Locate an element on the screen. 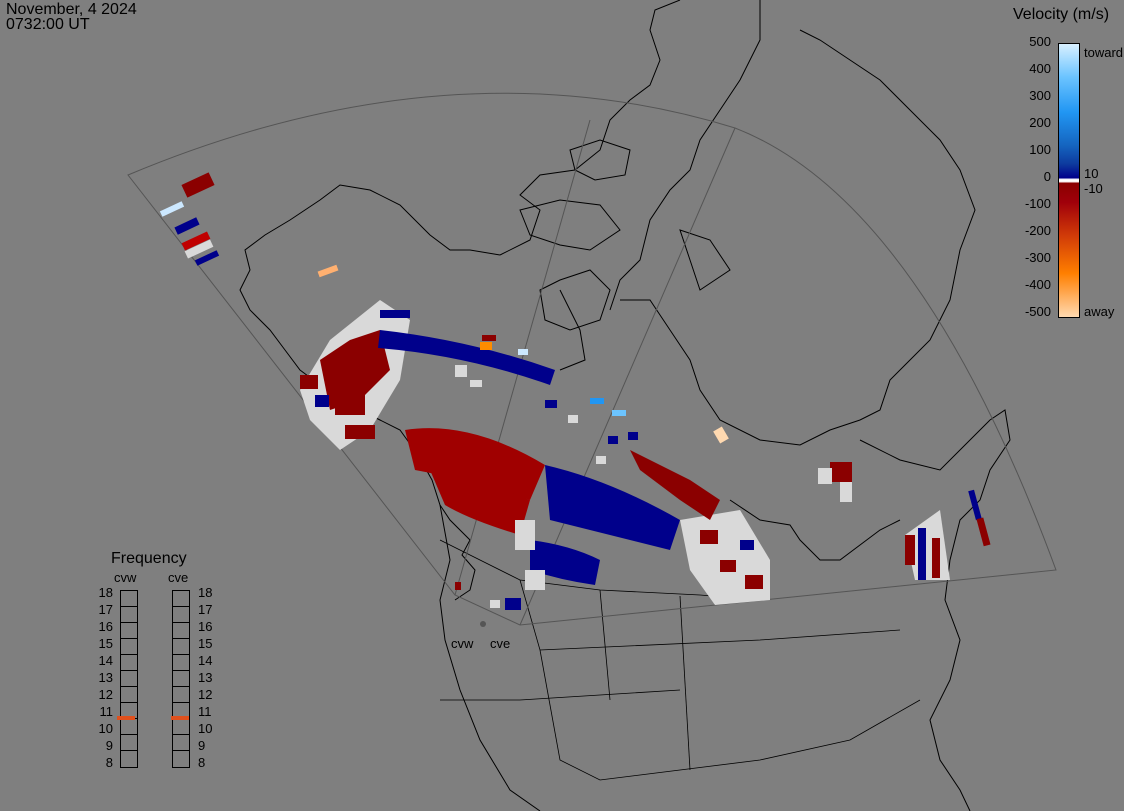  scatter-alaska is located at coordinates (355, 375).